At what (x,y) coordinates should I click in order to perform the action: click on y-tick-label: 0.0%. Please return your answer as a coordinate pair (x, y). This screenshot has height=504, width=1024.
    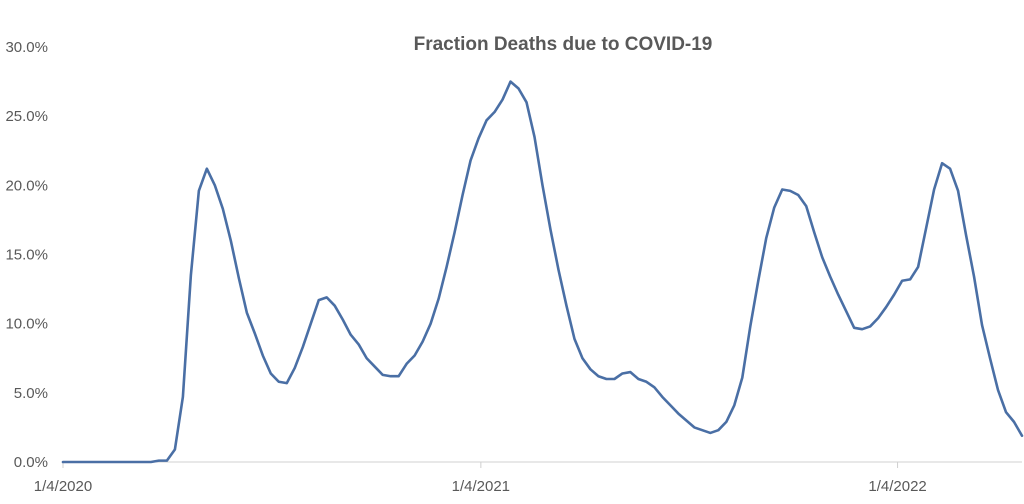
    Looking at the image, I should click on (31, 462).